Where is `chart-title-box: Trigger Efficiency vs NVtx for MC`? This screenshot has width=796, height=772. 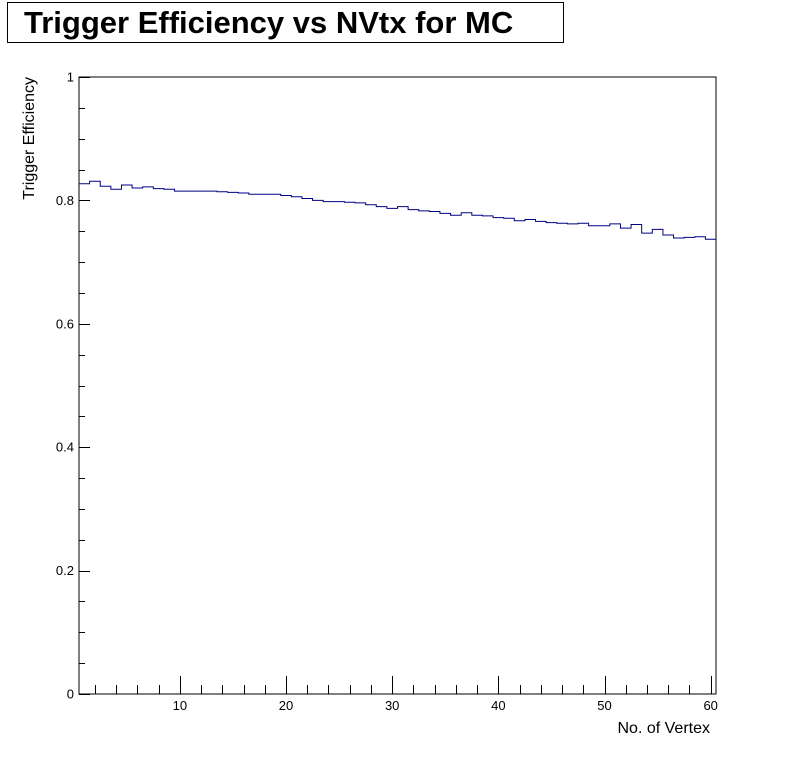
chart-title-box: Trigger Efficiency vs NVtx for MC is located at coordinates (285, 22).